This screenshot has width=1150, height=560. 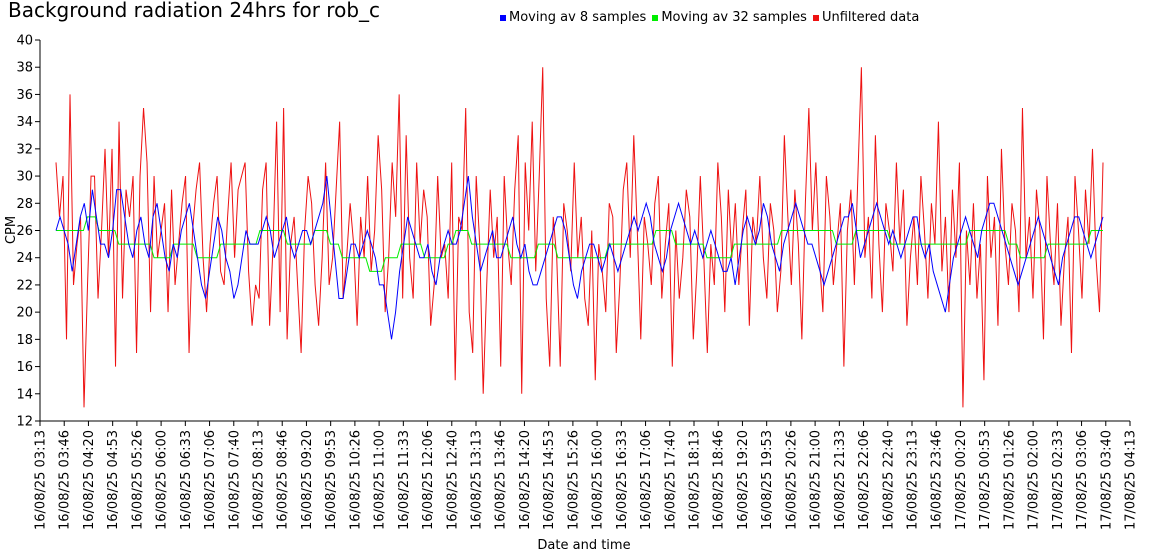 What do you see at coordinates (162, 480) in the screenshot?
I see `x-tick-label: 16/08/25 06:00` at bounding box center [162, 480].